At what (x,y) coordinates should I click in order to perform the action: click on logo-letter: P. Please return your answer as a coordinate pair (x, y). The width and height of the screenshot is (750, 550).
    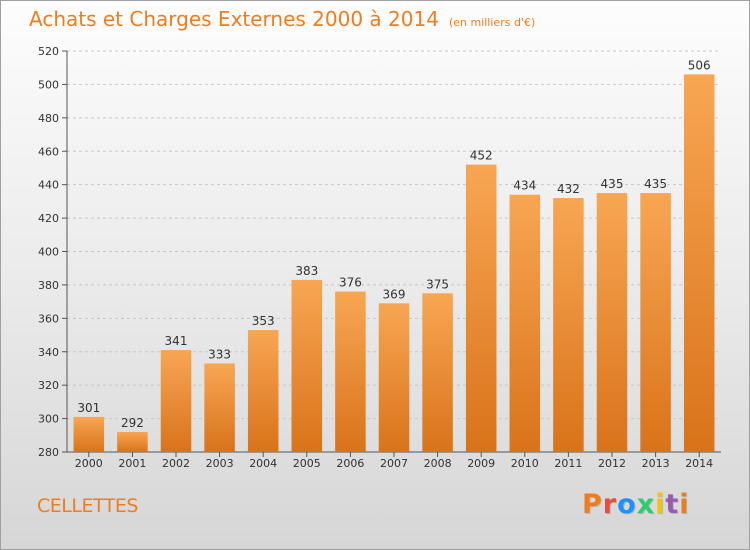
    Looking at the image, I should click on (592, 504).